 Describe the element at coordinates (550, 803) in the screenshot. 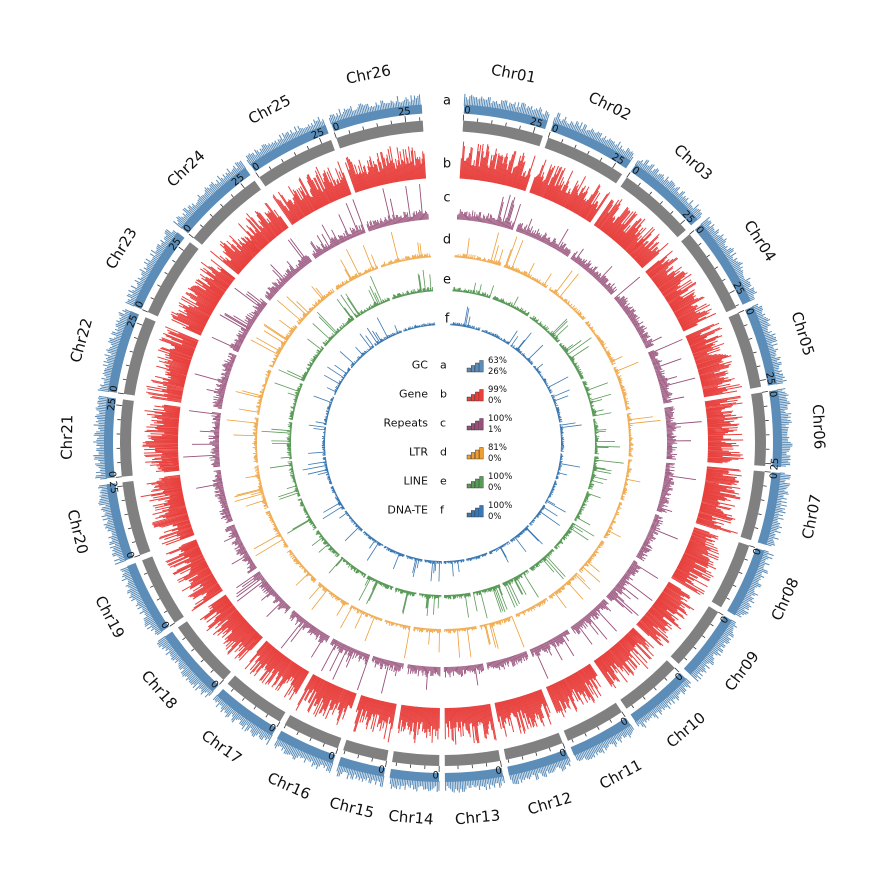

I see `chromosome-label-chr12: Chr12` at that location.